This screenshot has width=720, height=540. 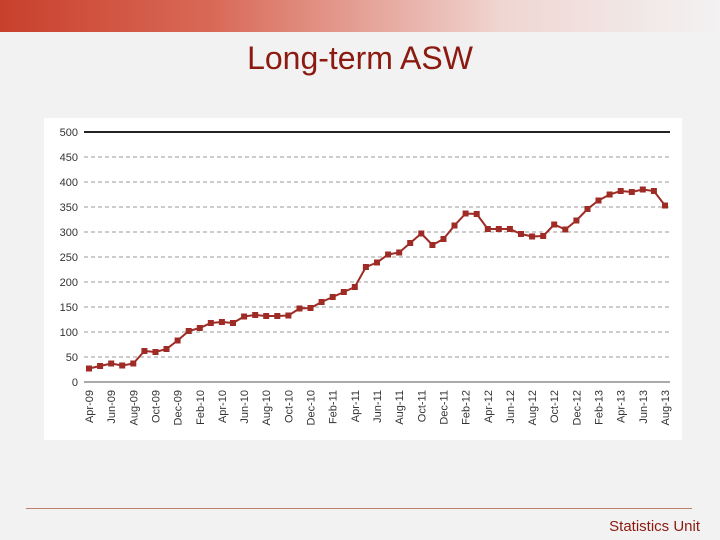 I want to click on x-tick-label: Aug-13, so click(x=666, y=407).